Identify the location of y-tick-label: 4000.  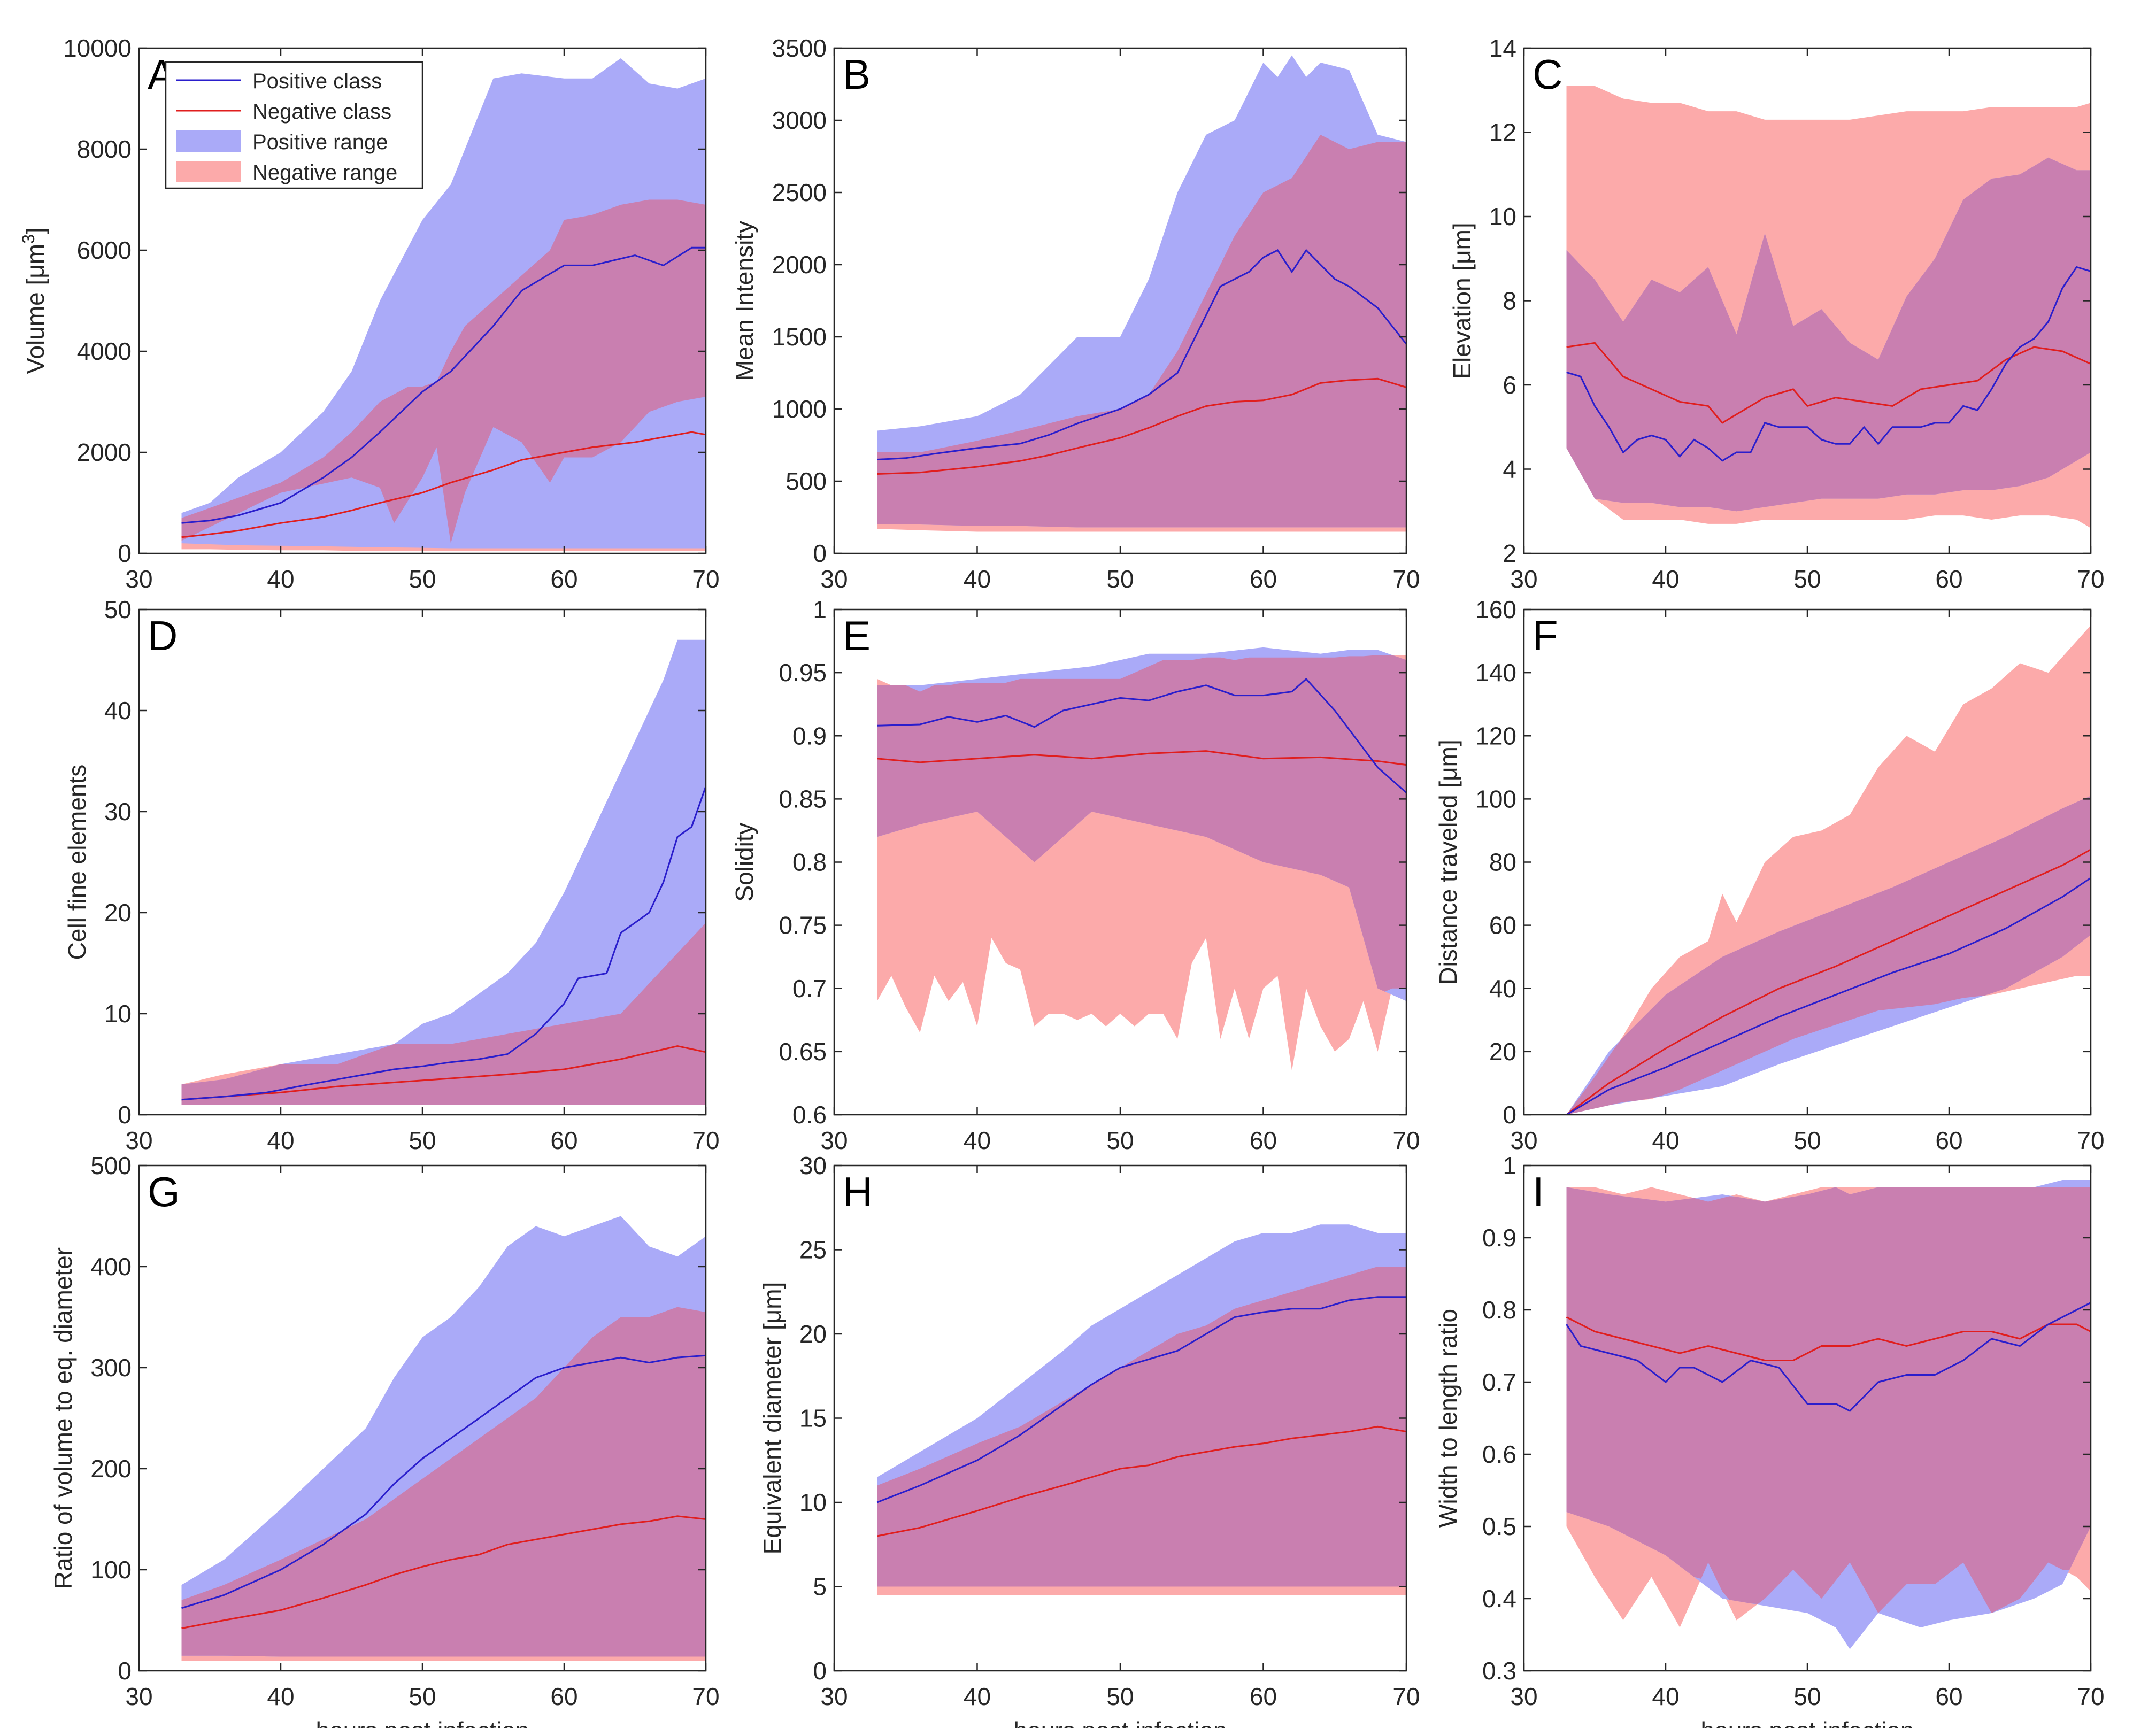
(104, 351).